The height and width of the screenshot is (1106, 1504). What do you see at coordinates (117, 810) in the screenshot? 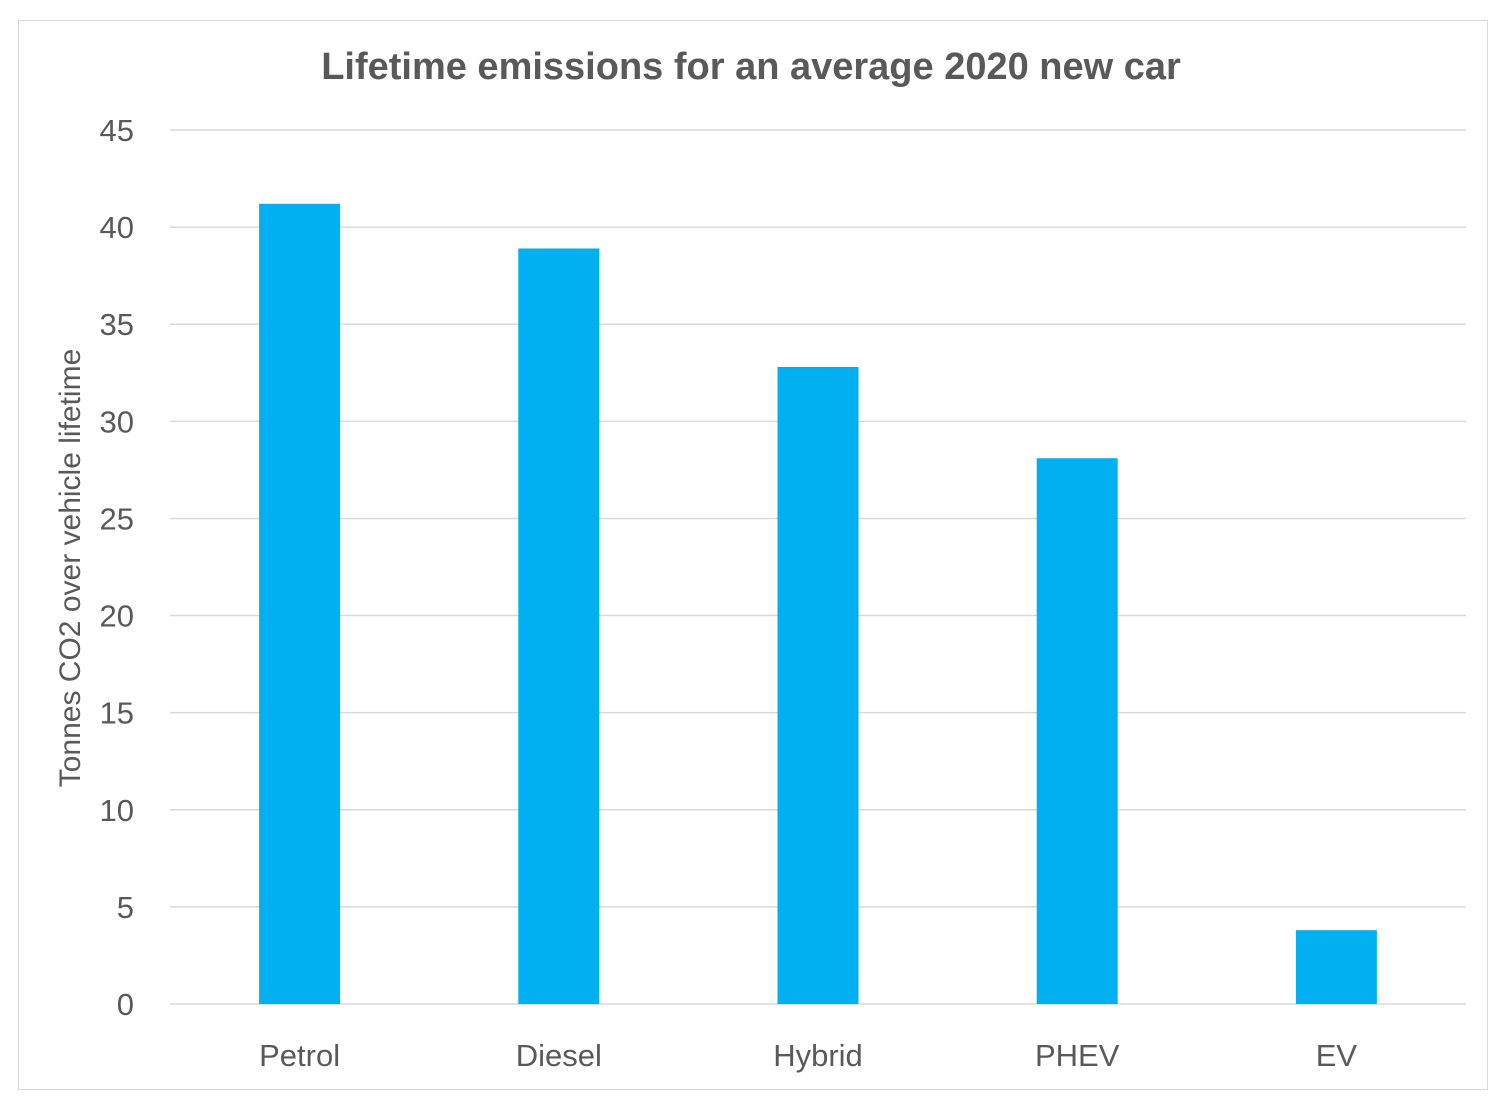
I see `y-tick-label: 10` at bounding box center [117, 810].